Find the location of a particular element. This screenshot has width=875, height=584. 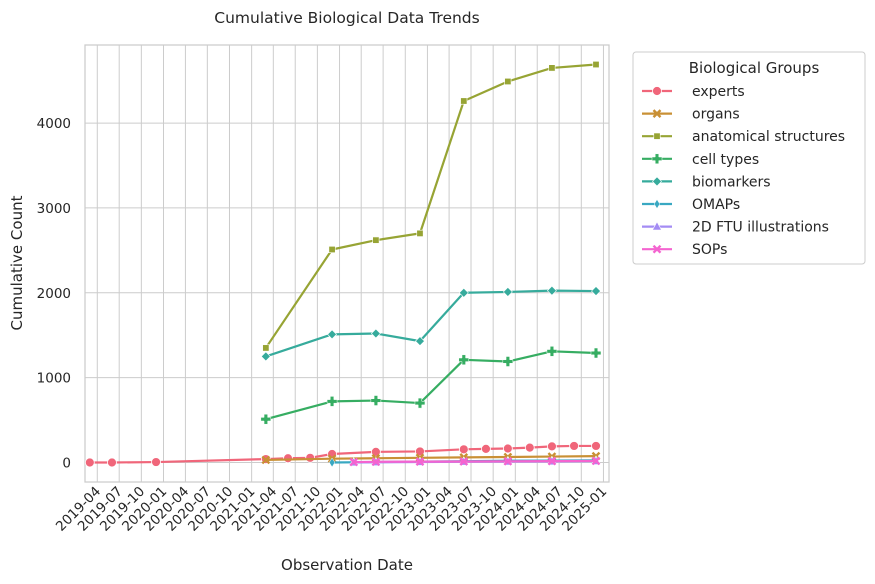

chart-title: Cumulative Biological Data Trends is located at coordinates (346, 18).